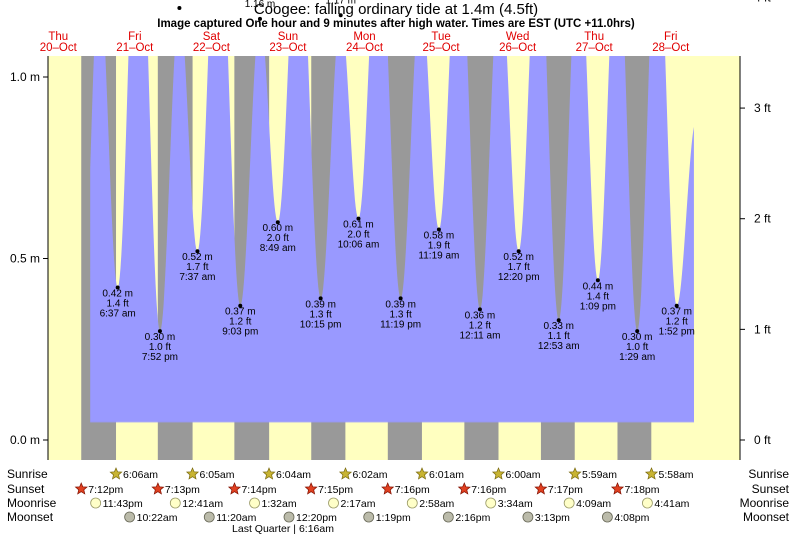  What do you see at coordinates (559, 336) in the screenshot?
I see `low-tide-label: 1.1 ft` at bounding box center [559, 336].